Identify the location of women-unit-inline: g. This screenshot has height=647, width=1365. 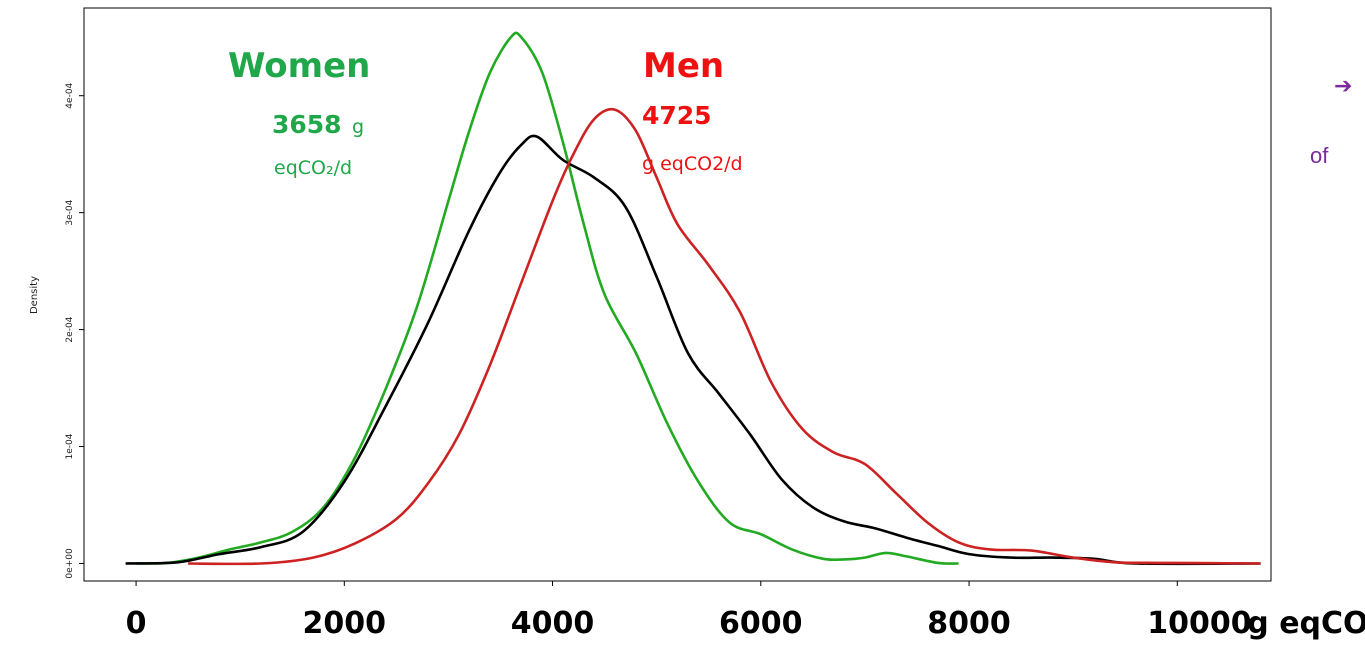
(358, 127).